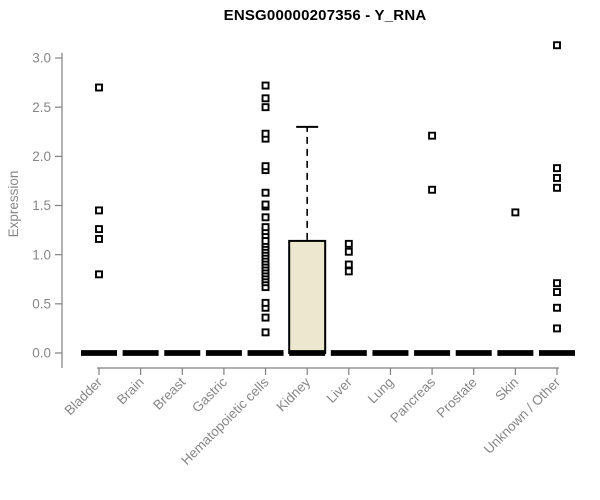  What do you see at coordinates (41, 353) in the screenshot?
I see `y-tick-label: 0.0` at bounding box center [41, 353].